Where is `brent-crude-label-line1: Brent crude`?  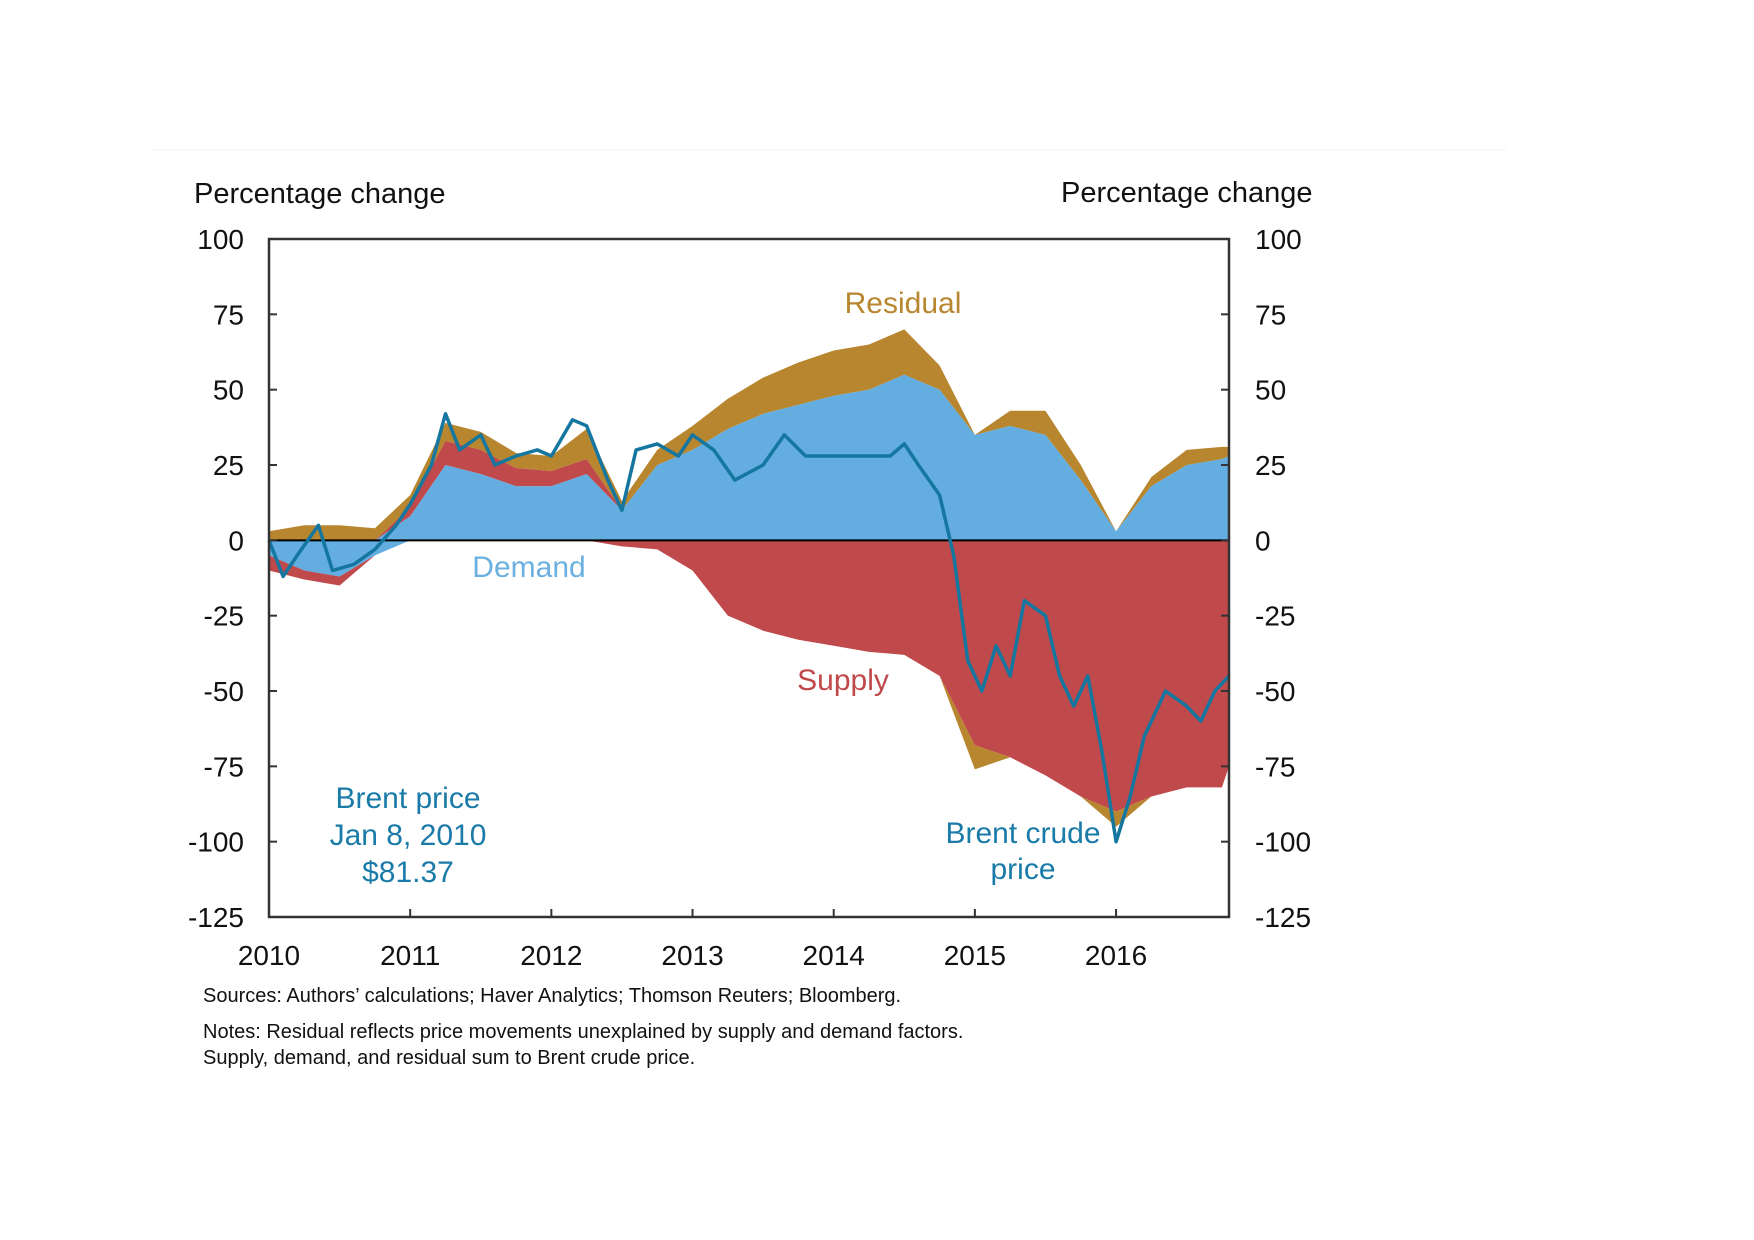
brent-crude-label-line1: Brent crude is located at coordinates (1022, 833).